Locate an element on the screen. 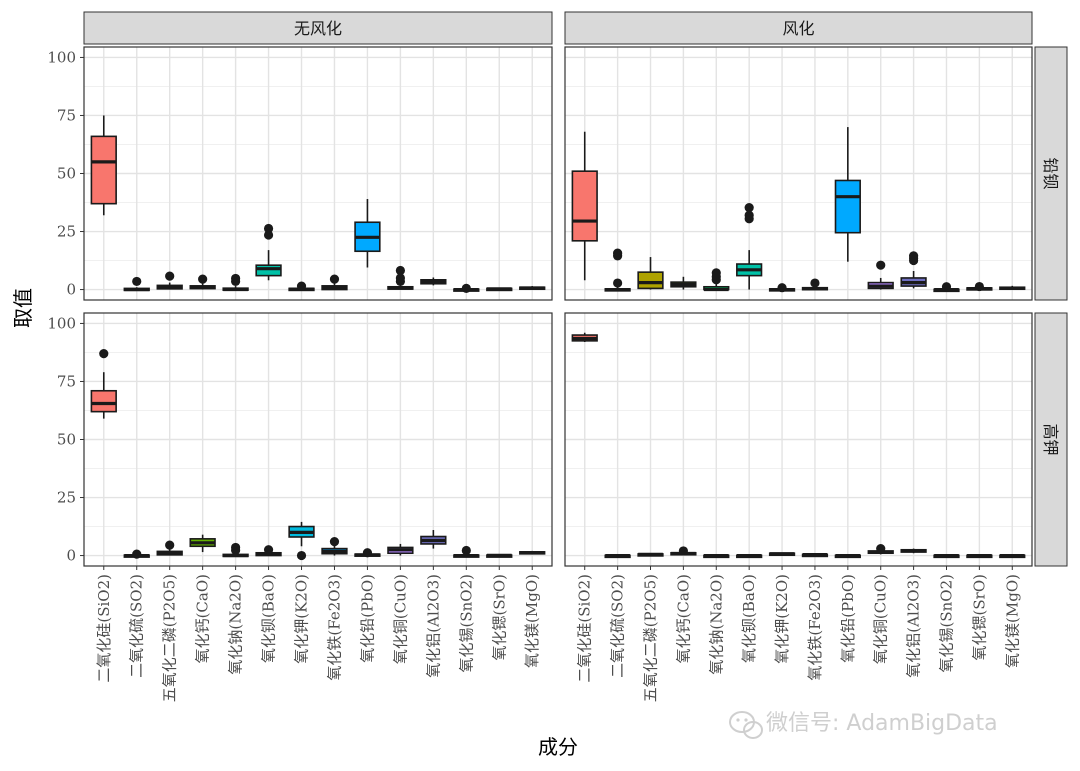 The width and height of the screenshot is (1080, 771). x-tick-label: 氧化铜(CuO) is located at coordinates (881, 619).